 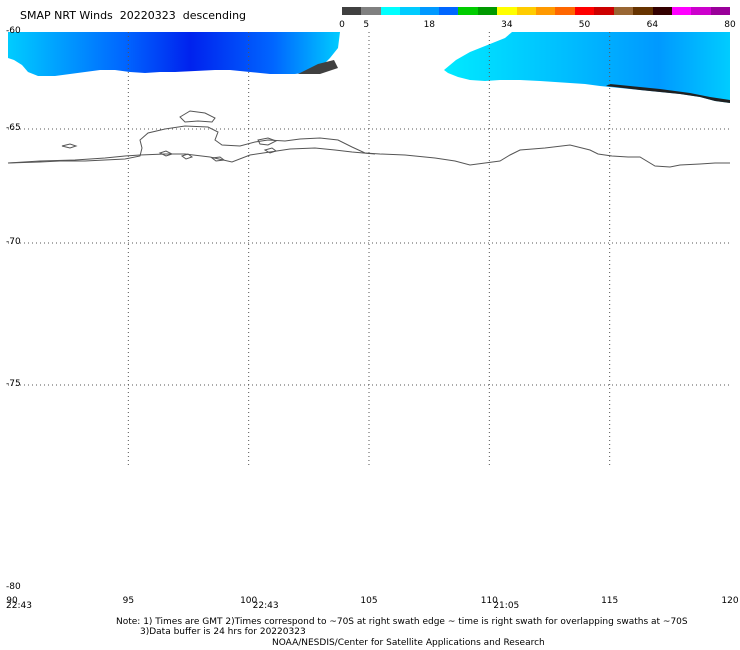 What do you see at coordinates (366, 25) in the screenshot?
I see `colorbar-label: 5` at bounding box center [366, 25].